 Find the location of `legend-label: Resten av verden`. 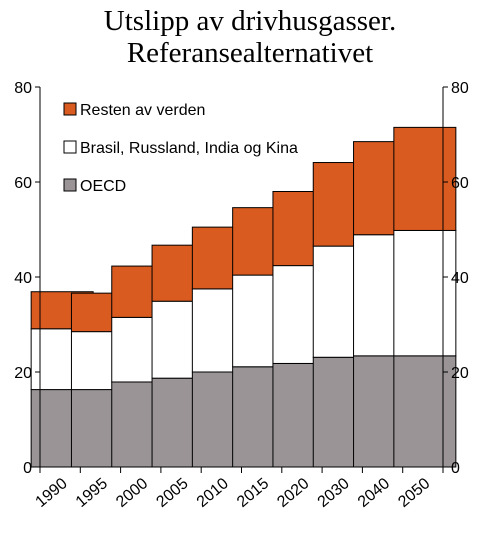

legend-label: Resten av verden is located at coordinates (142, 110).